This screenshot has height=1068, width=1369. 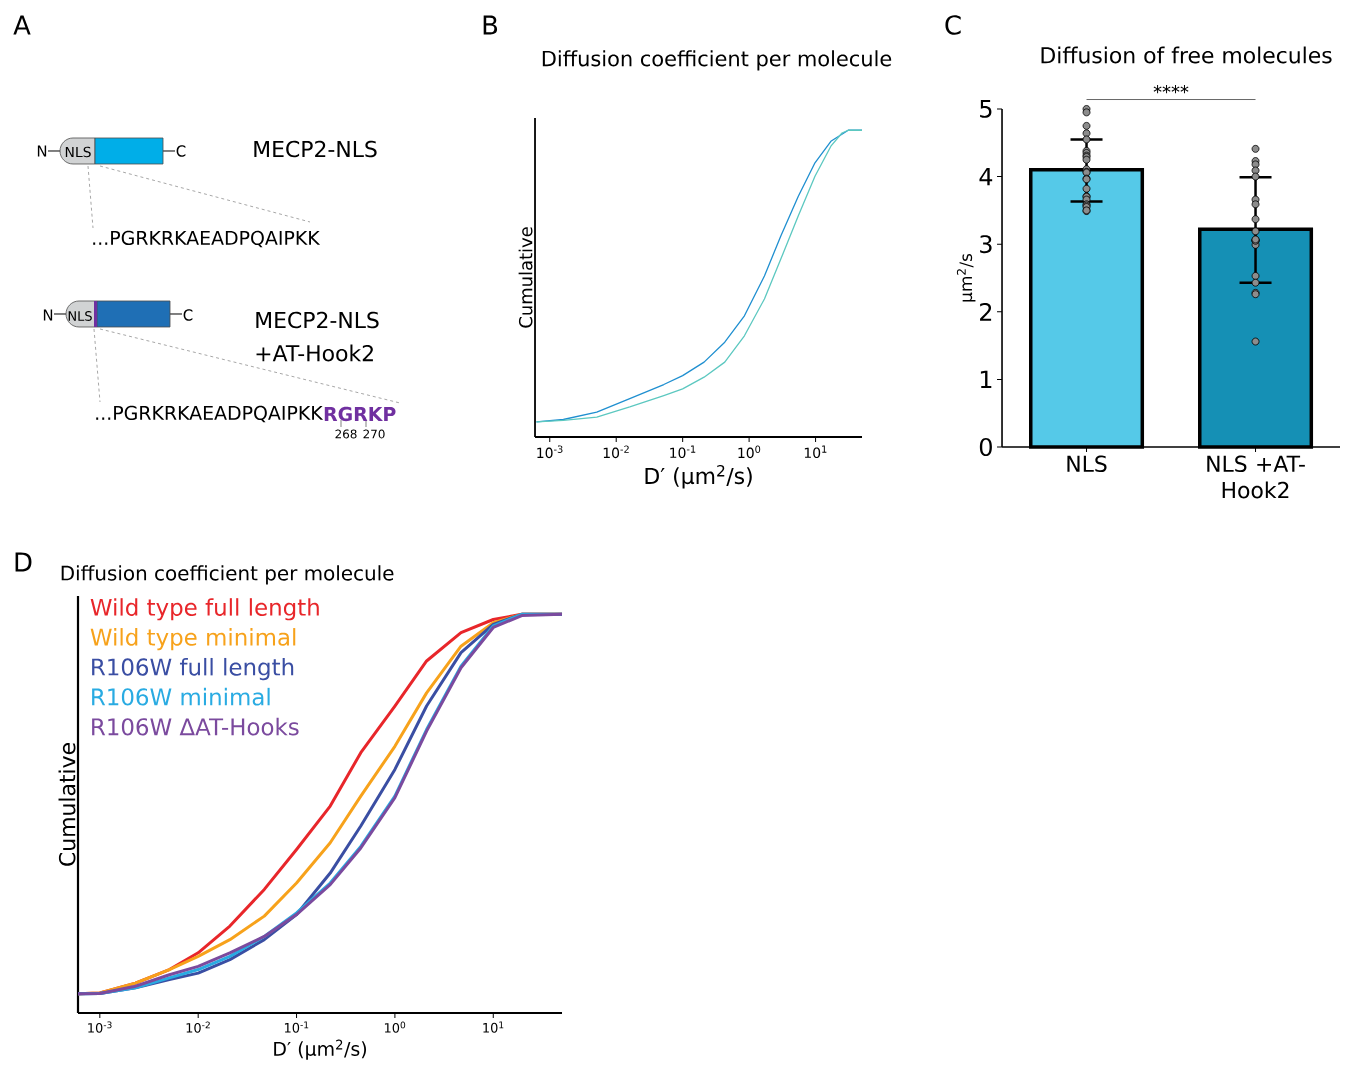 I want to click on y-tick-label: 0, so click(x=985, y=447).